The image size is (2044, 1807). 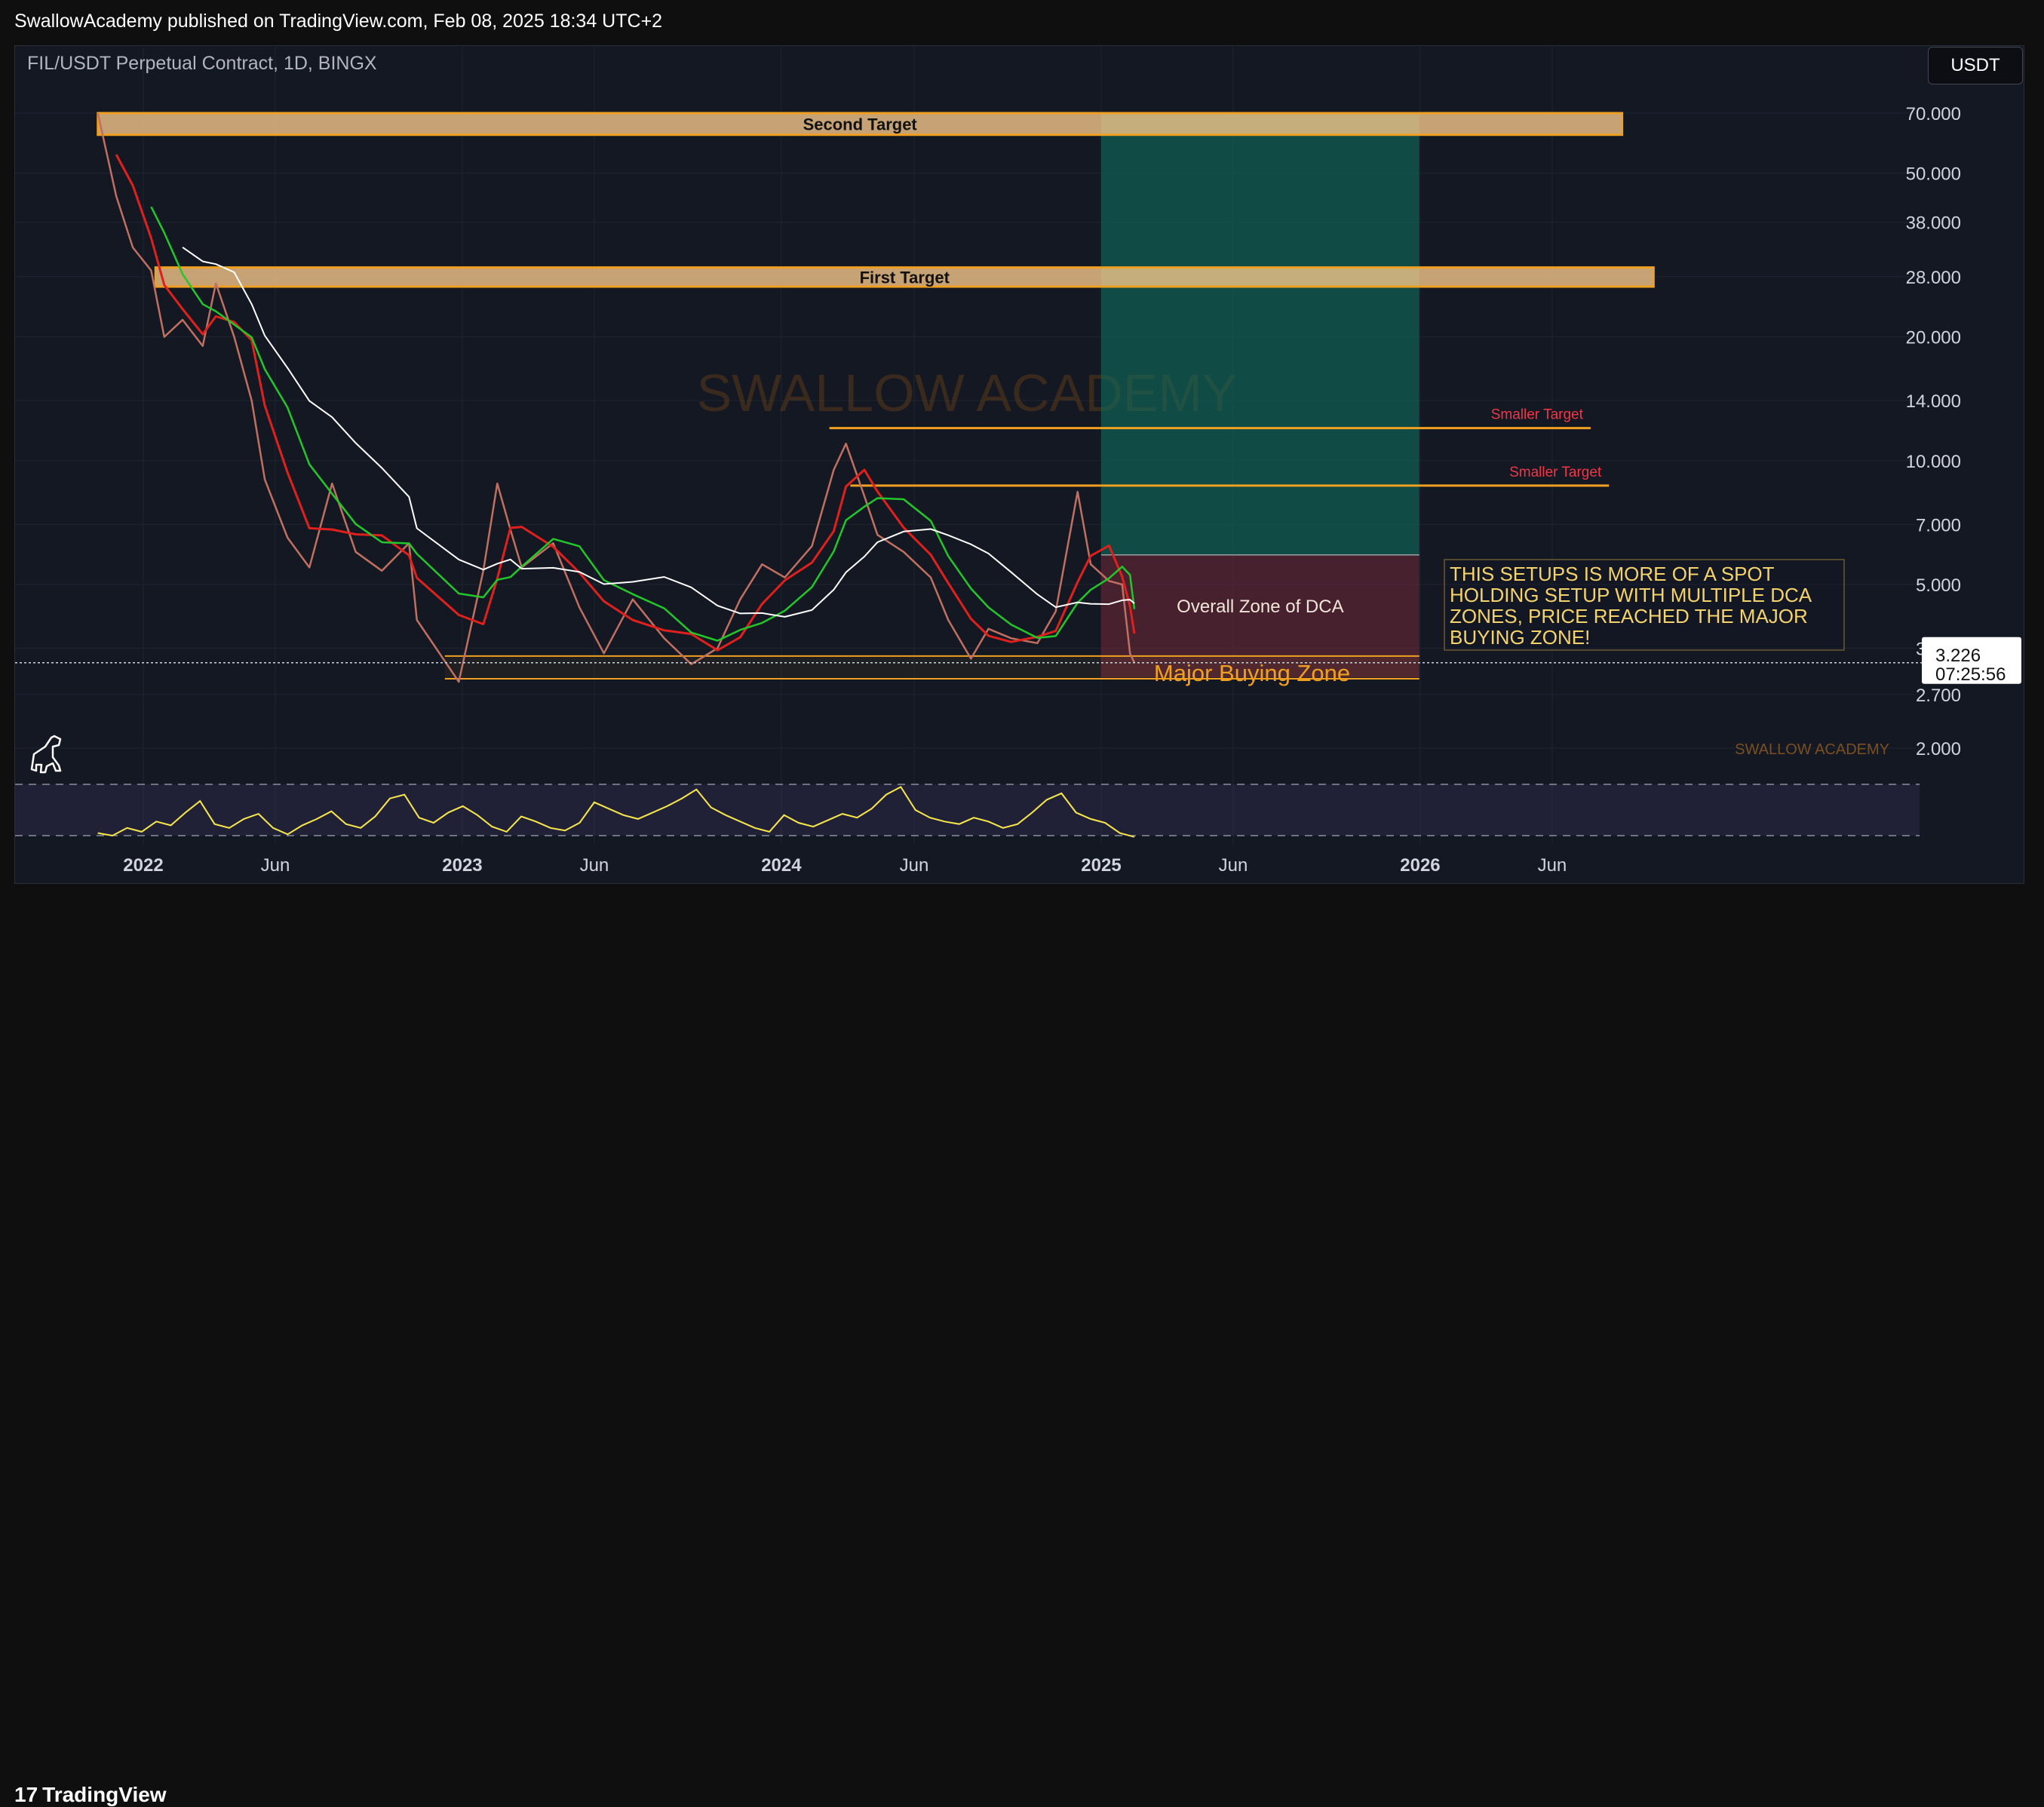 I want to click on y-axis-tick-label: 14.000, so click(x=1933, y=401).